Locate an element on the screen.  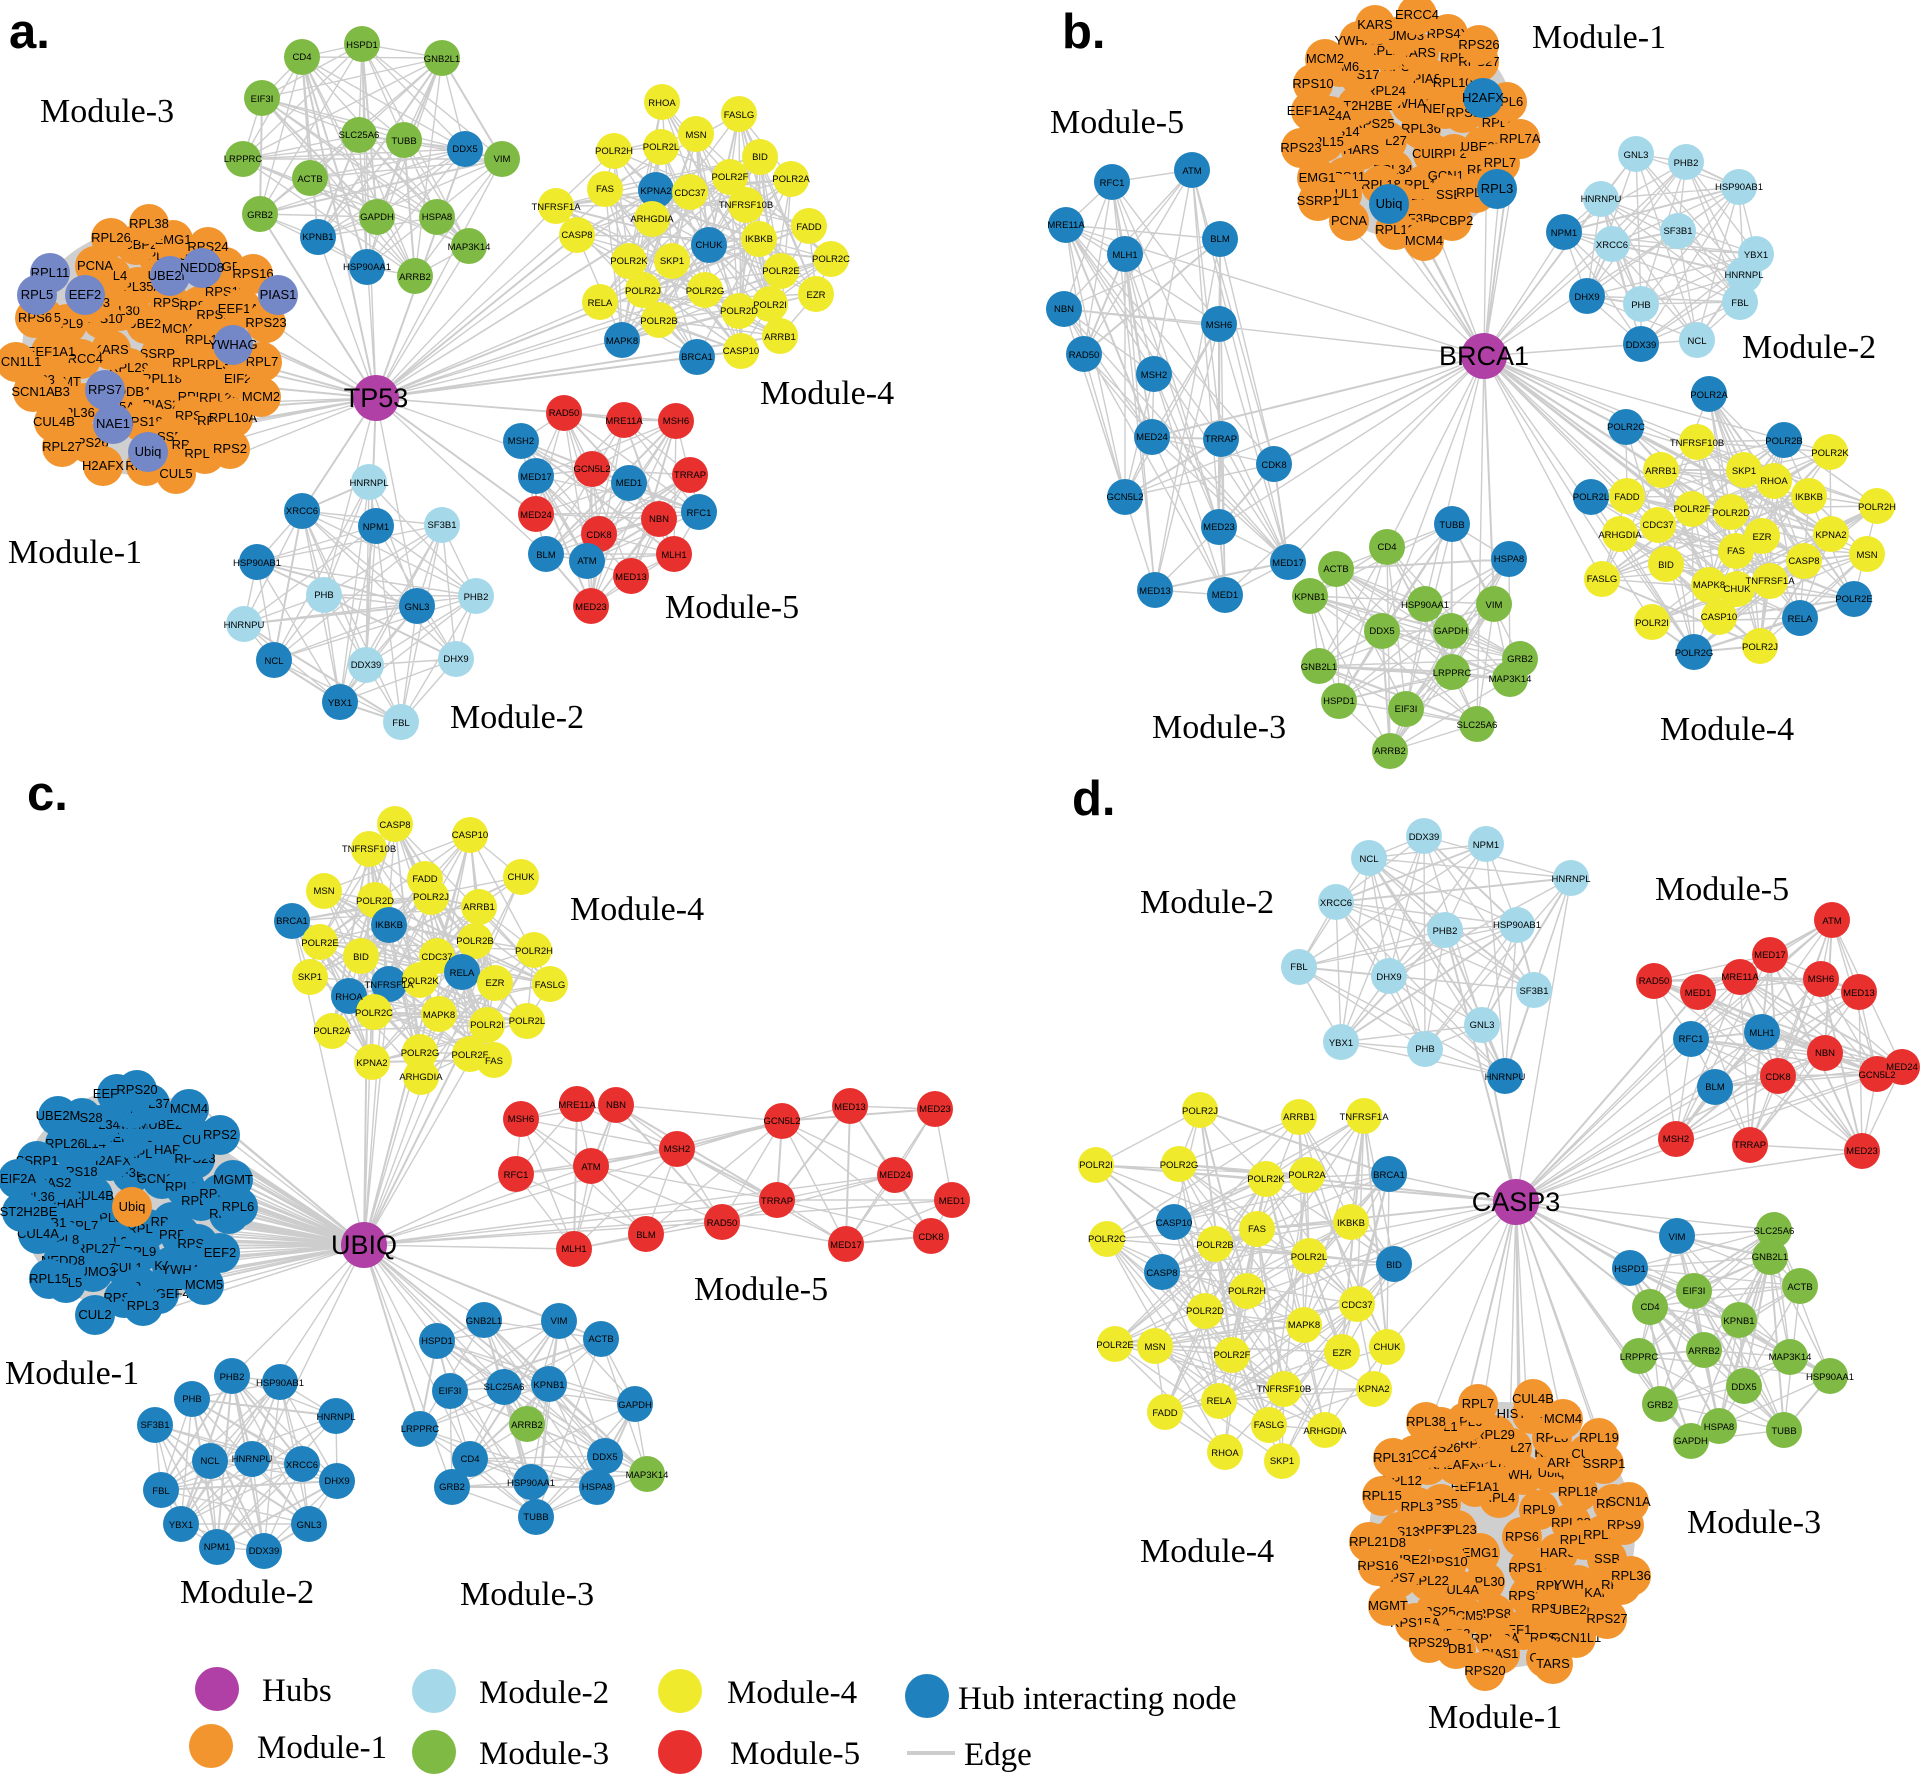
svg-text: POLR2C is located at coordinates (374, 1013).